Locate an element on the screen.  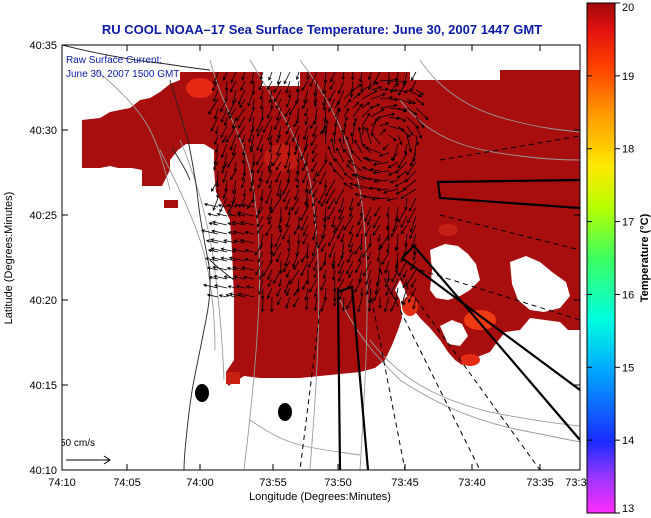
colorbar-tick-label: 15 is located at coordinates (628, 368).